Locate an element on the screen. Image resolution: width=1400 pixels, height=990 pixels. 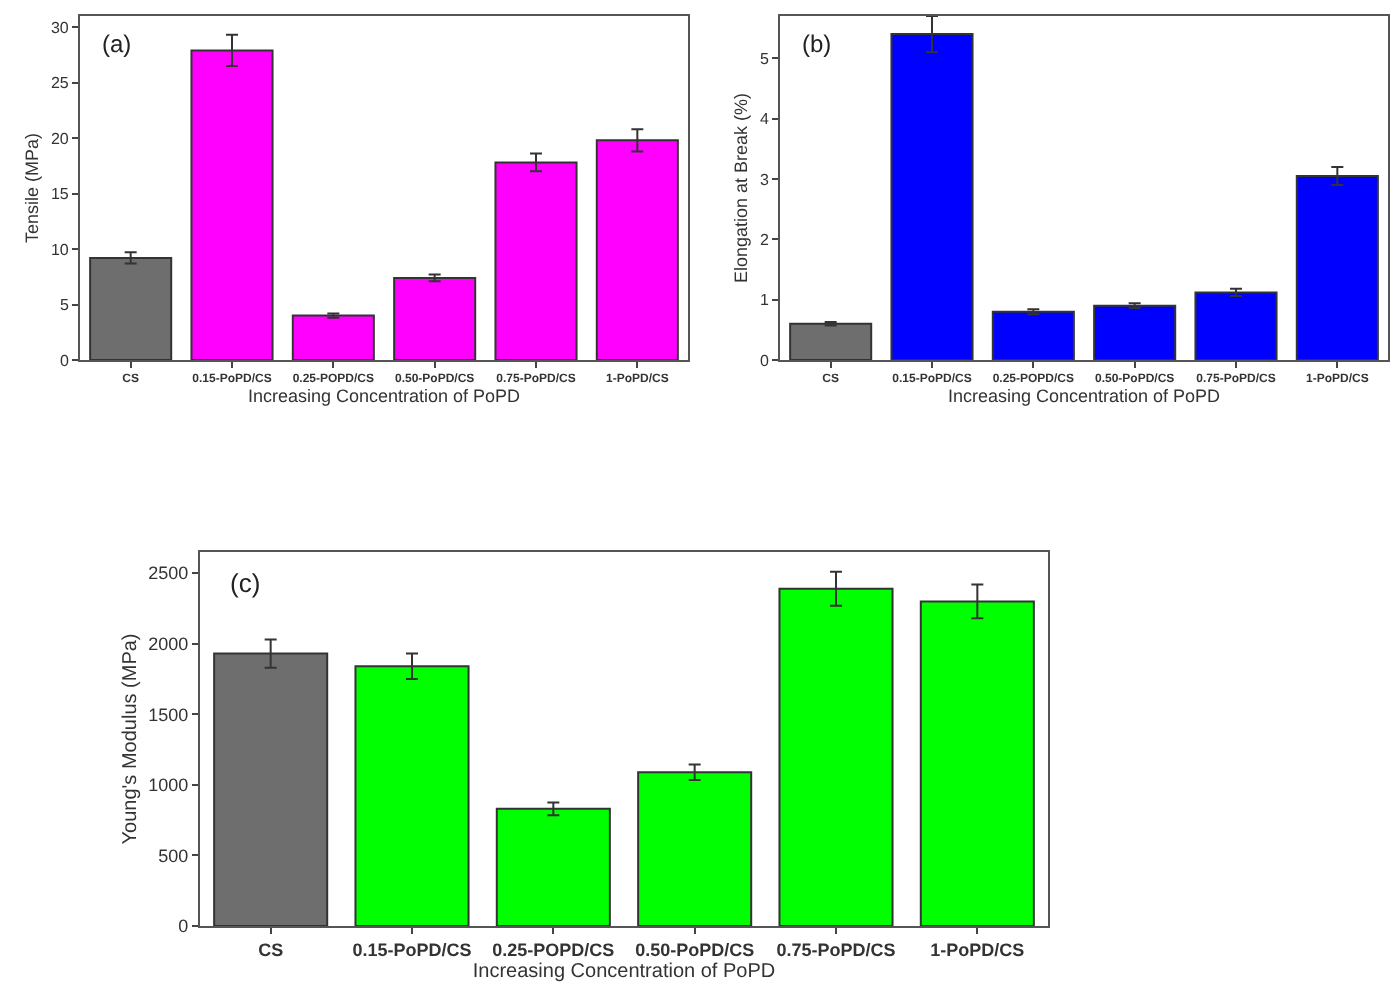
y-tick-label: 1 is located at coordinates (764, 300).